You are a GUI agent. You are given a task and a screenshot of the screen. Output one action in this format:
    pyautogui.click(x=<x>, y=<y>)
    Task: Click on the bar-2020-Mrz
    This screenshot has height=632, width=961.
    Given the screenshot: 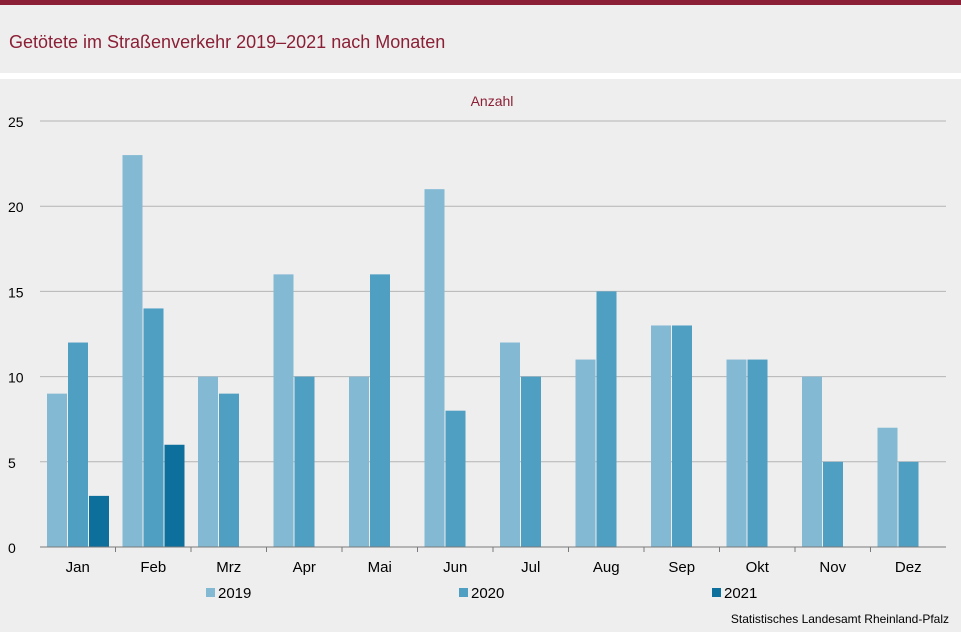 What is the action you would take?
    pyautogui.click(x=229, y=470)
    